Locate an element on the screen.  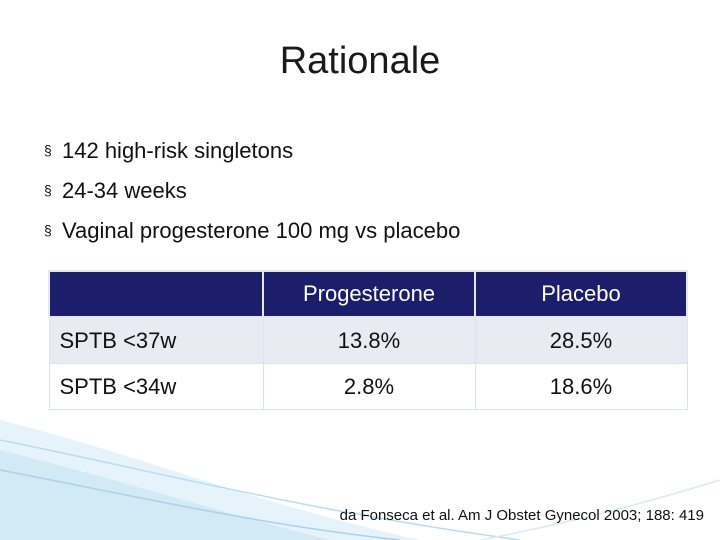
bullet-text: 24-34 weeks is located at coordinates (124, 190).